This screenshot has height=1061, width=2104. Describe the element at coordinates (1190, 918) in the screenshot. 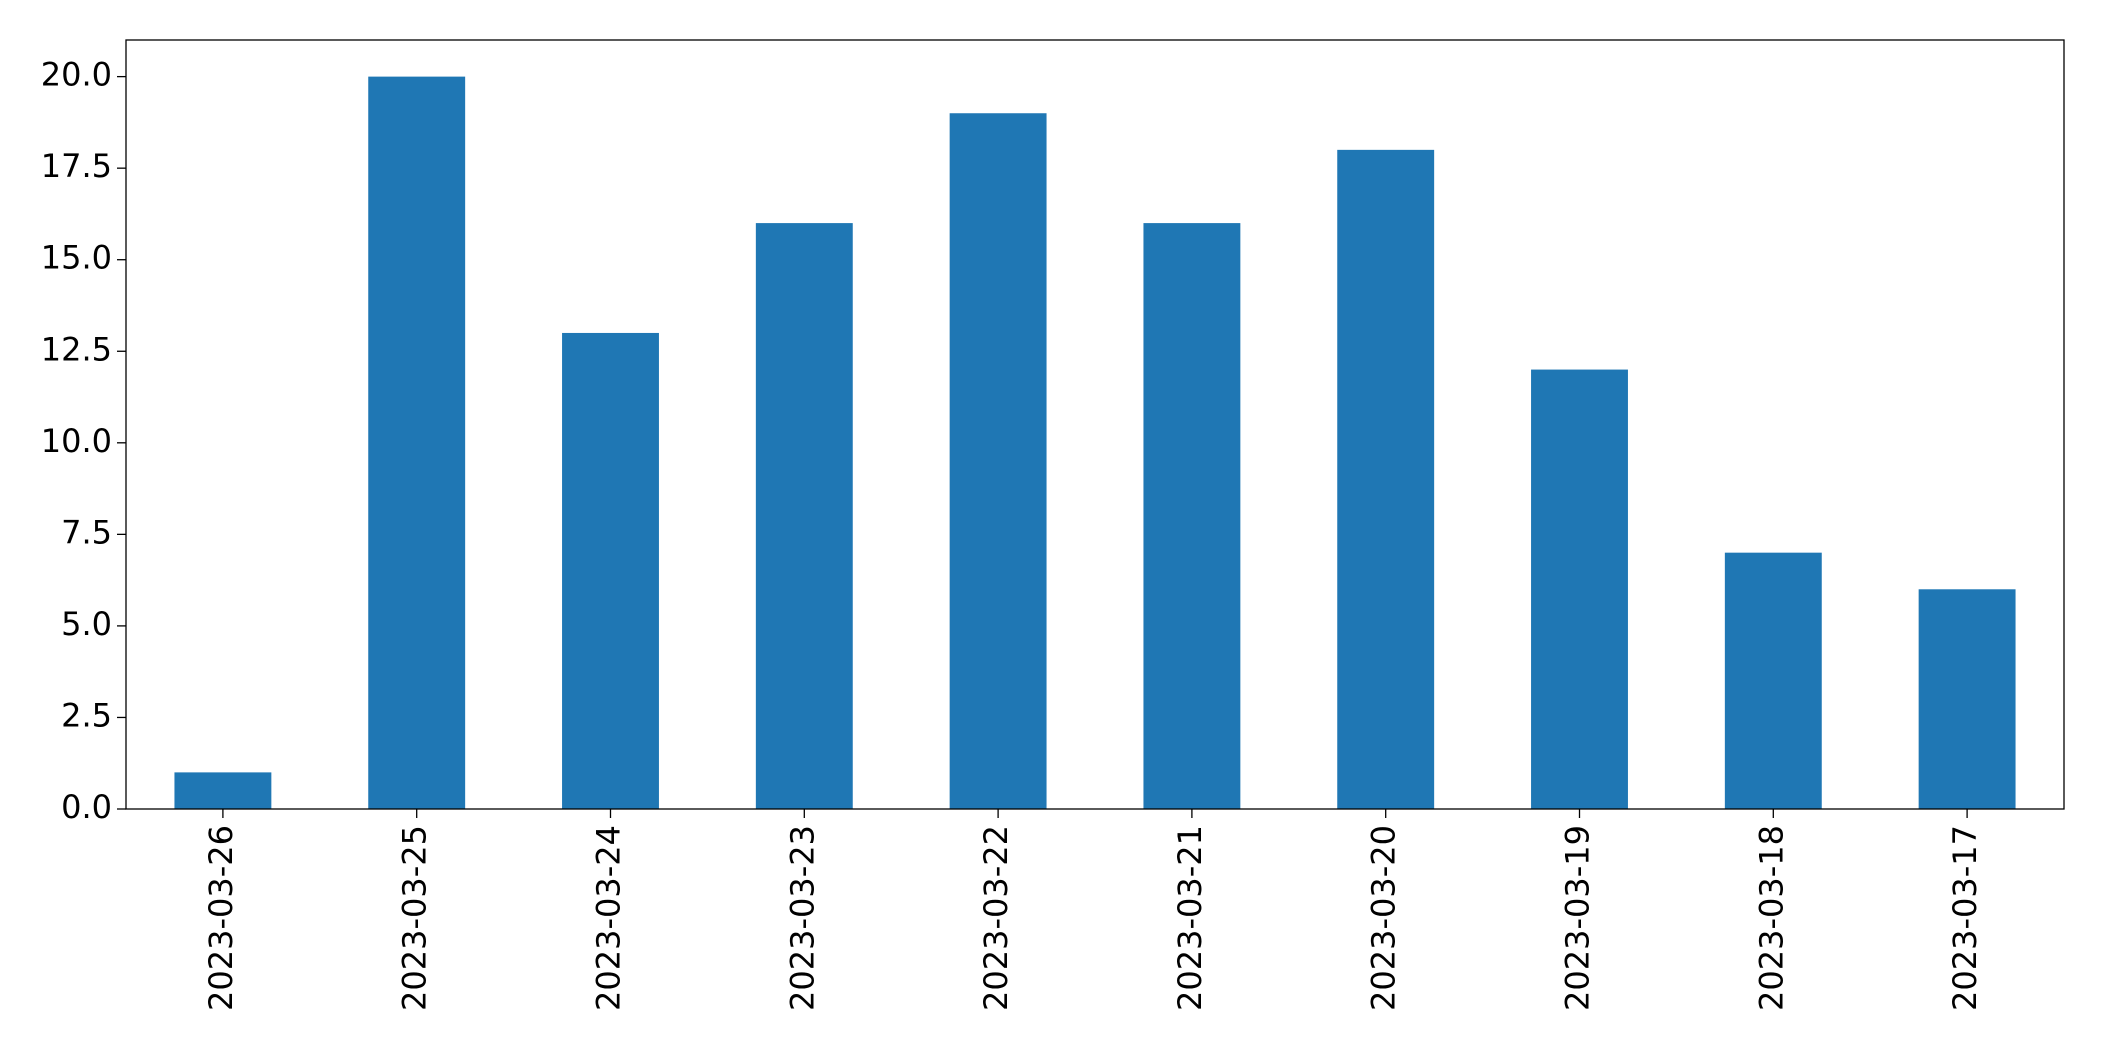

I see `x-tick-label: 2023-03-21` at that location.